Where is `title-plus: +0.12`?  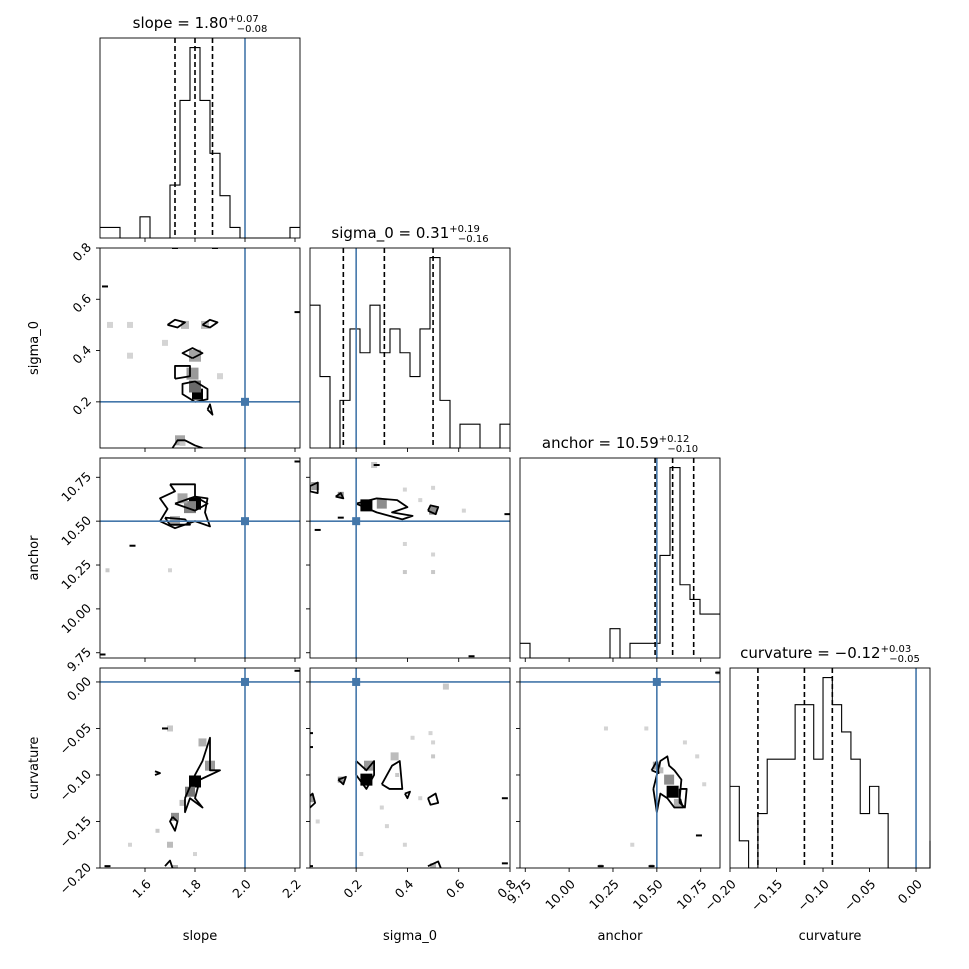 title-plus: +0.12 is located at coordinates (674, 439).